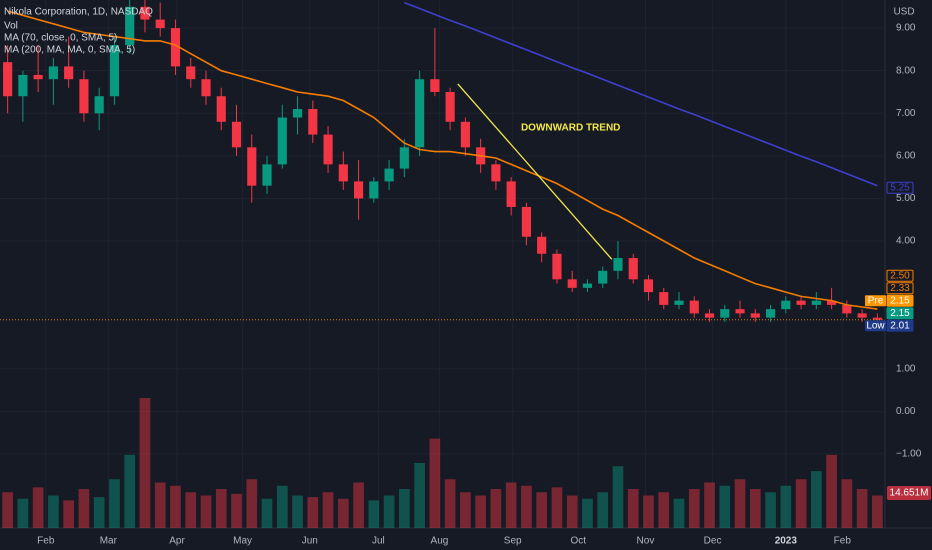 The width and height of the screenshot is (932, 550). Describe the element at coordinates (570, 127) in the screenshot. I see `annotation: DOWNWARD TREND` at that location.